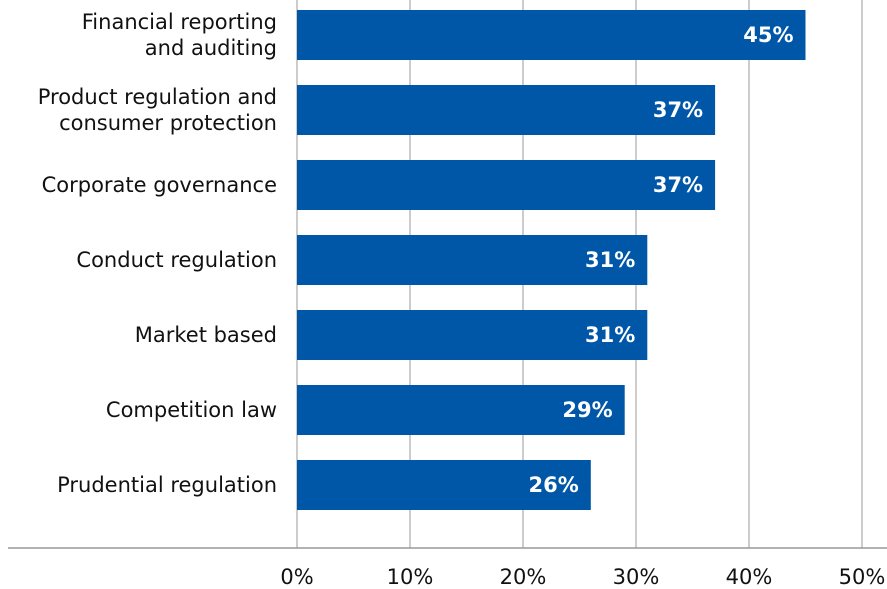 The image size is (887, 589). Describe the element at coordinates (768, 35) in the screenshot. I see `value-label: 45%` at that location.